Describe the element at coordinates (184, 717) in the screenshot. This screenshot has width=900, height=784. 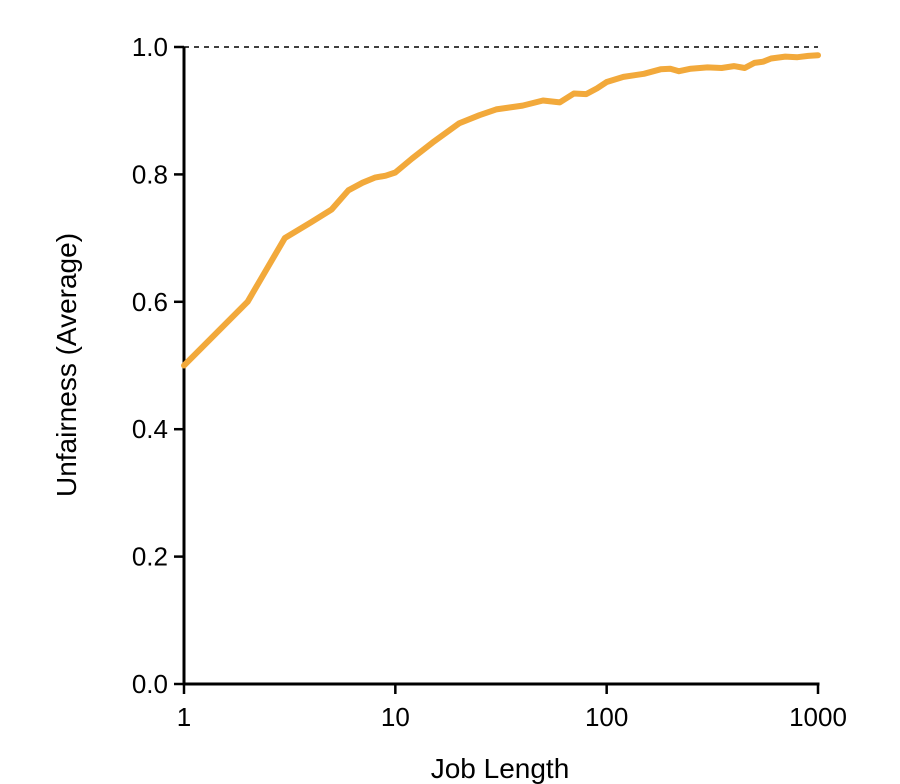
I see `x-tick-label: 1` at that location.